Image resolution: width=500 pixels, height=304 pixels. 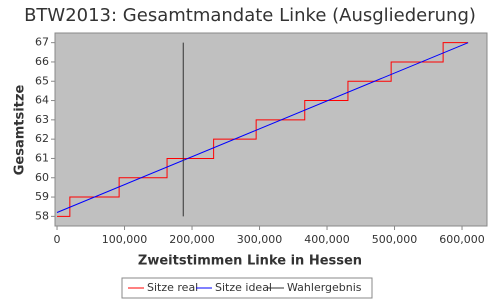 I want to click on x-tick-label: 600,000, so click(x=462, y=239).